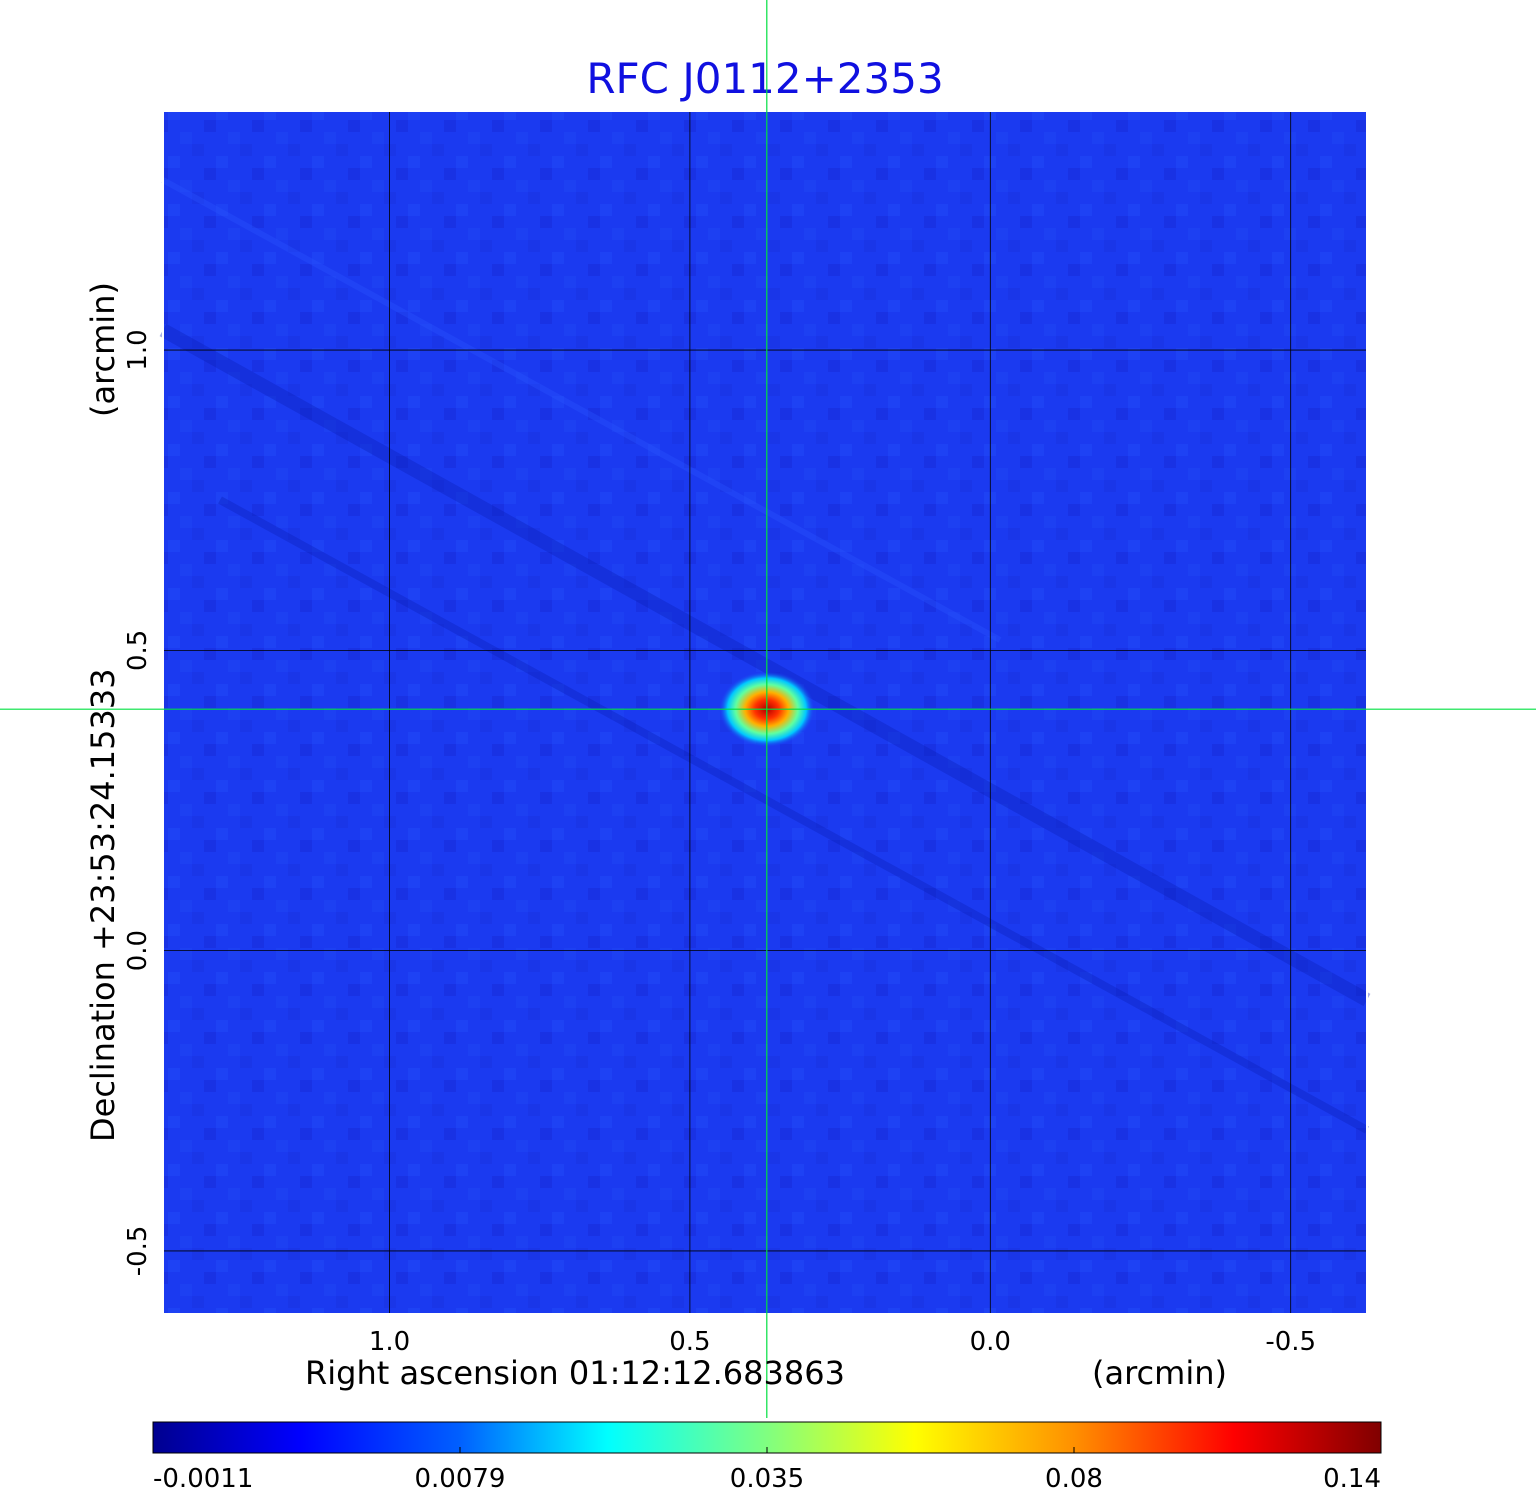 The image size is (1536, 1511). Describe the element at coordinates (1290, 1342) in the screenshot. I see `x-tick-label: -0.5` at that location.